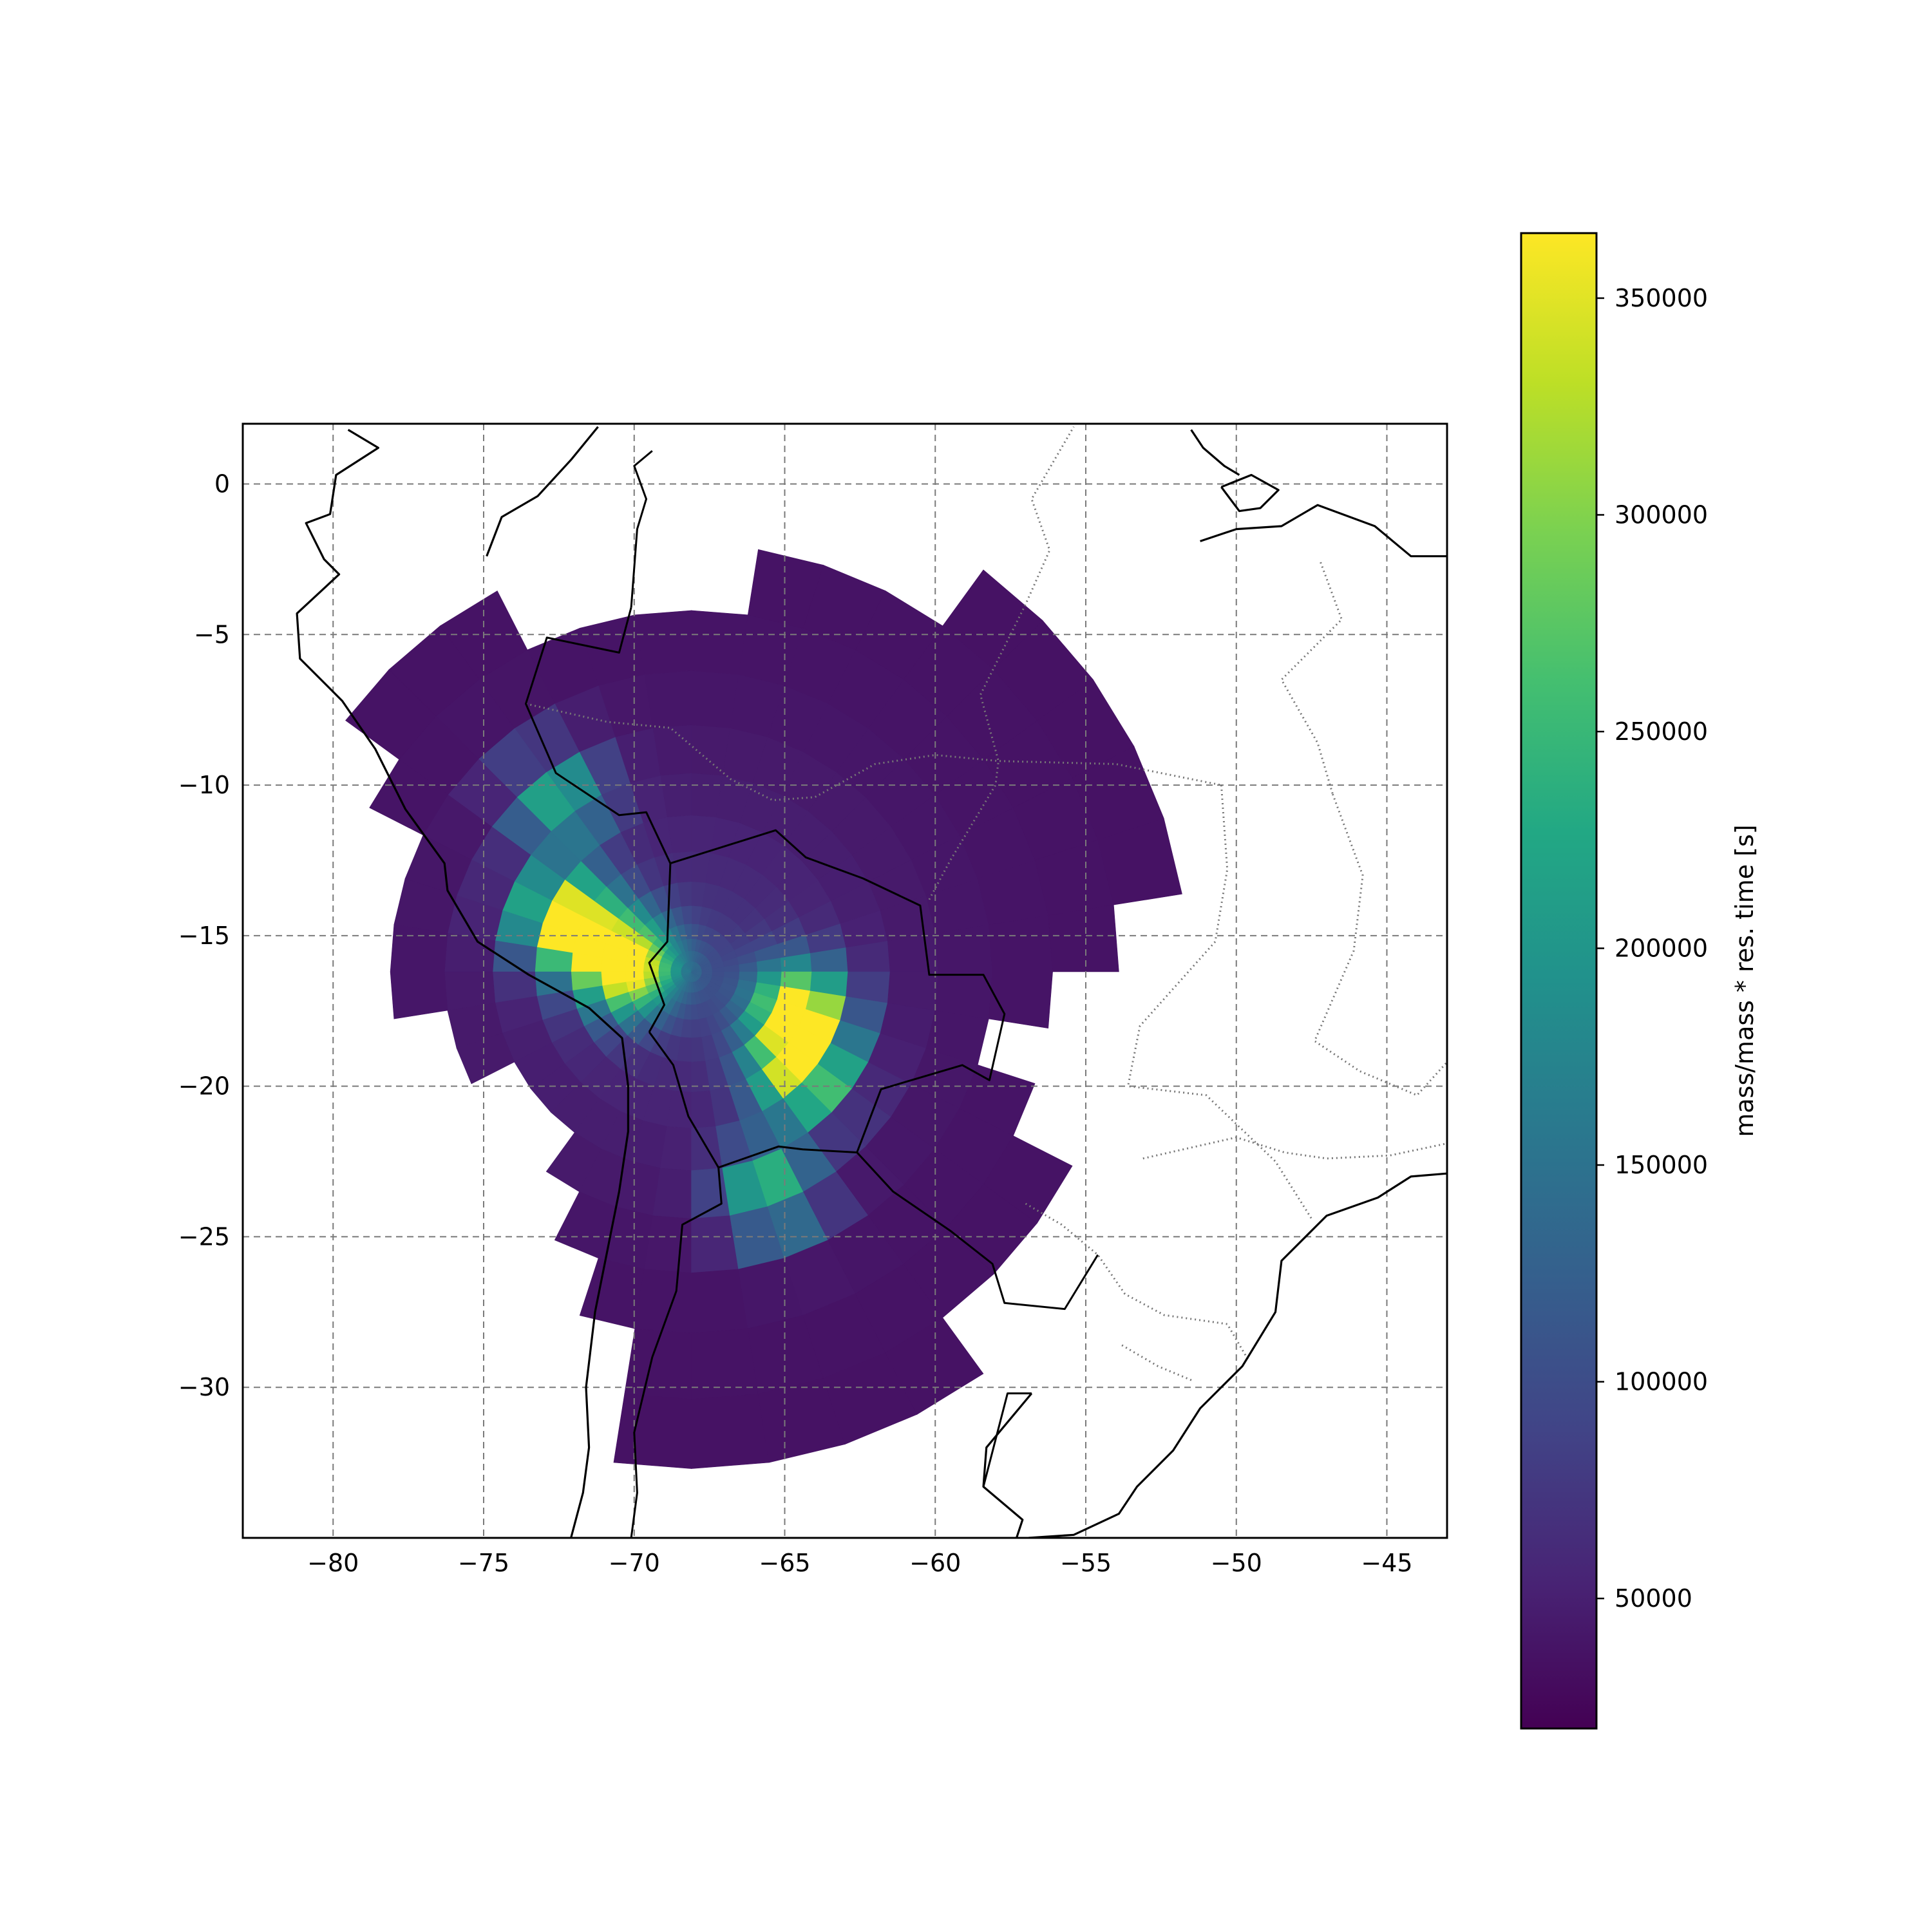  What do you see at coordinates (204, 1387) in the screenshot?
I see `y-tick-label: −30` at bounding box center [204, 1387].